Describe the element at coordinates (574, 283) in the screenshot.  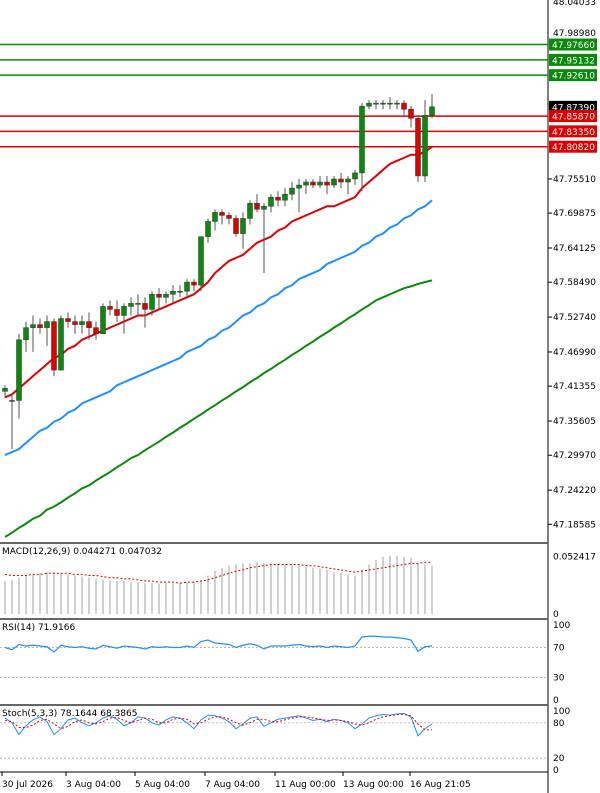
I see `price-axis-label: 47.58490` at that location.